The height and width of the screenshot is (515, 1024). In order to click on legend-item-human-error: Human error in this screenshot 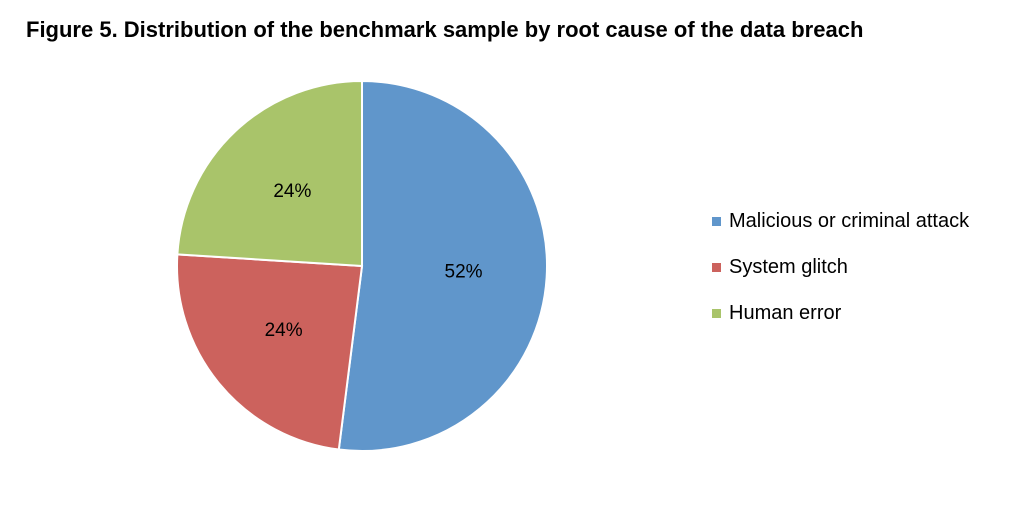, I will do `click(840, 313)`.